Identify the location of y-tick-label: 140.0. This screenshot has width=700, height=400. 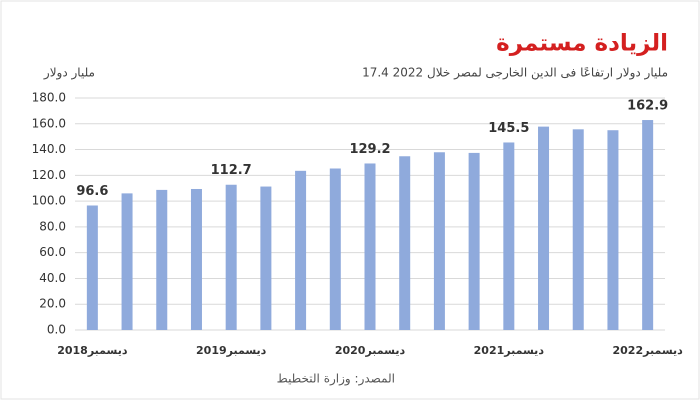
(49, 149).